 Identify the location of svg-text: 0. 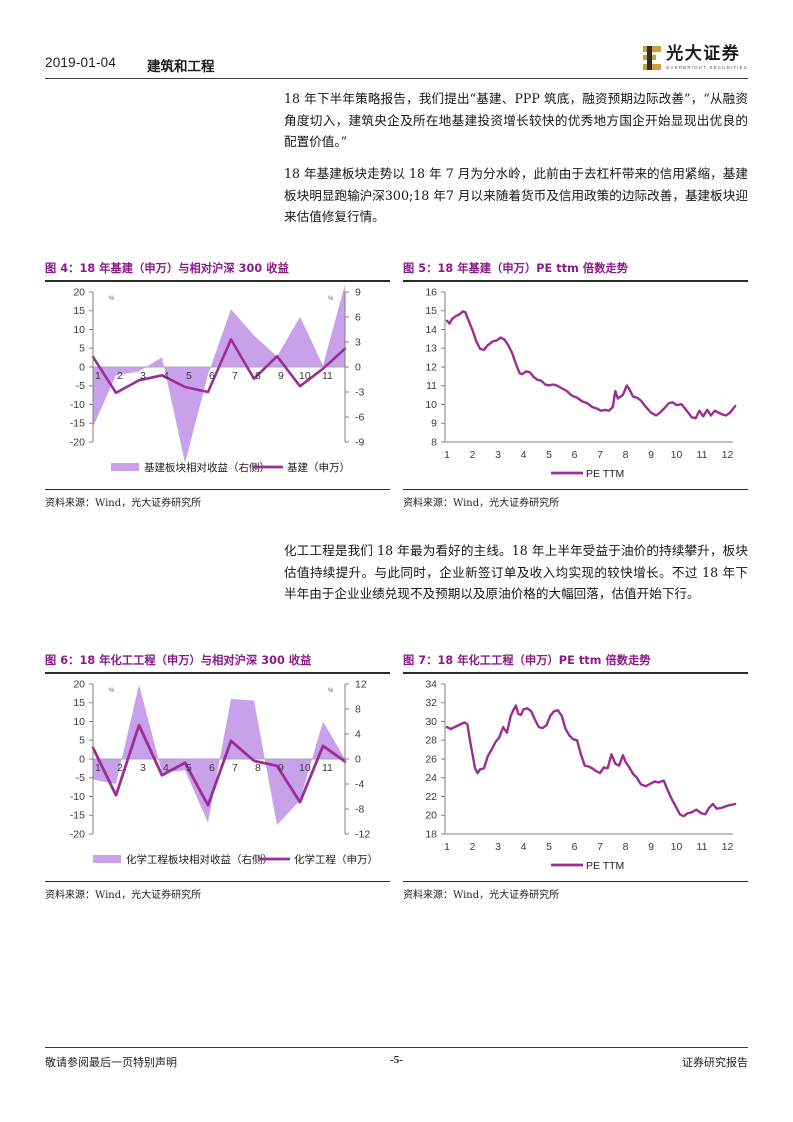
(358, 759).